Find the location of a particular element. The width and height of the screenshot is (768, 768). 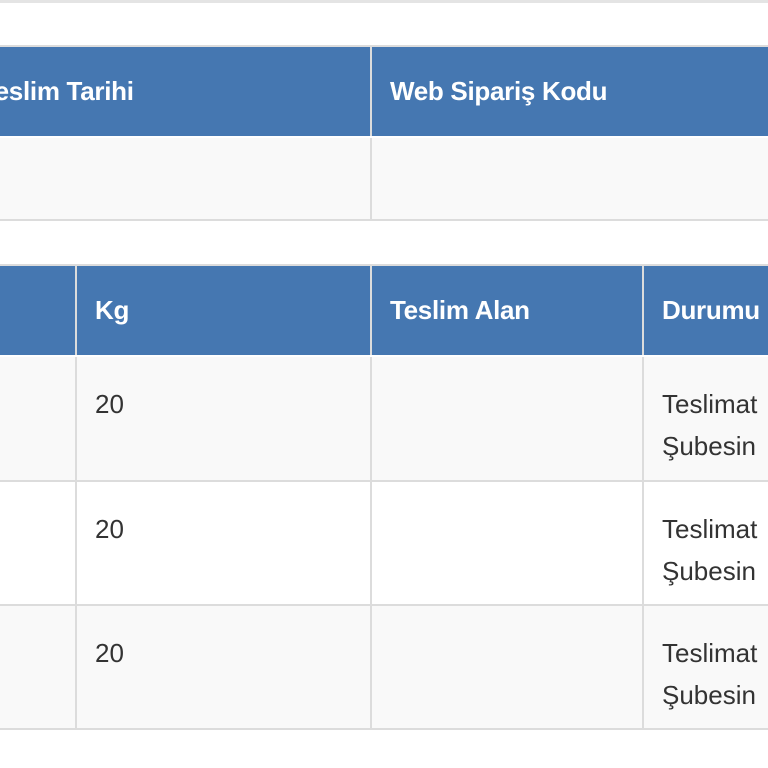

header-web-siparis-kodu: Web Sipariş Kodu is located at coordinates (570, 91).